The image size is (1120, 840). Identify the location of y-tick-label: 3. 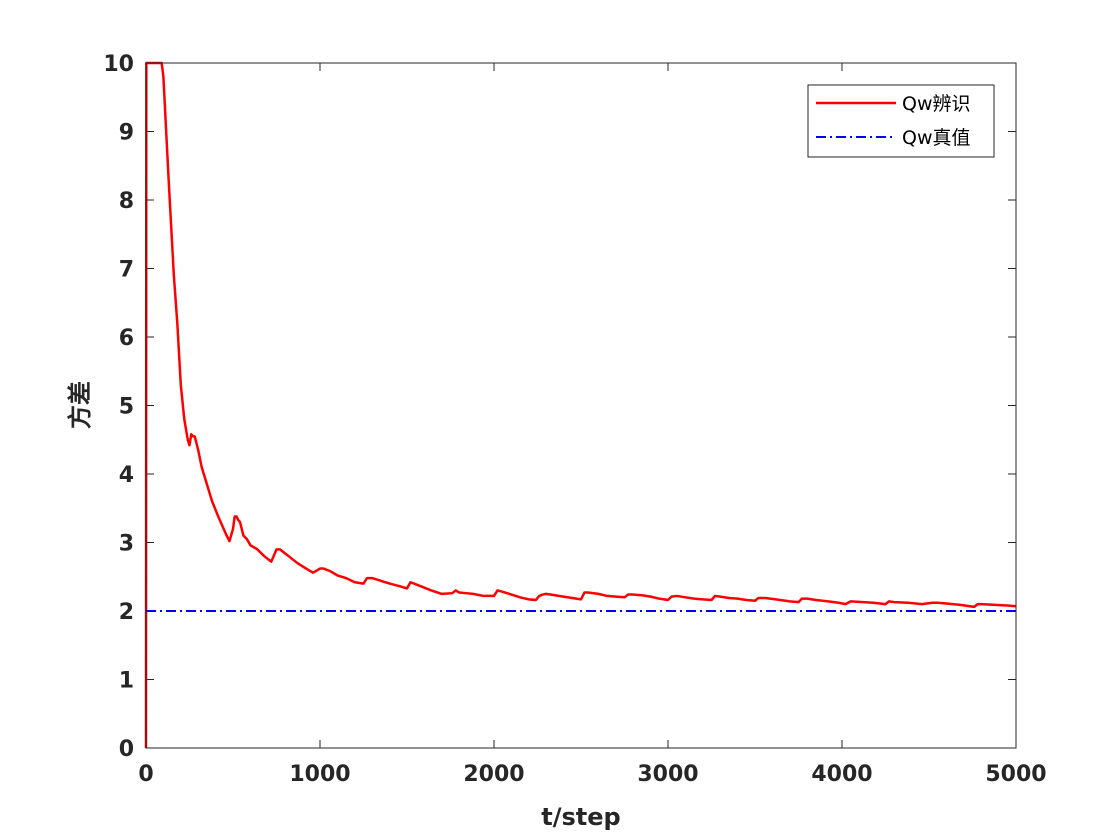
(126, 544).